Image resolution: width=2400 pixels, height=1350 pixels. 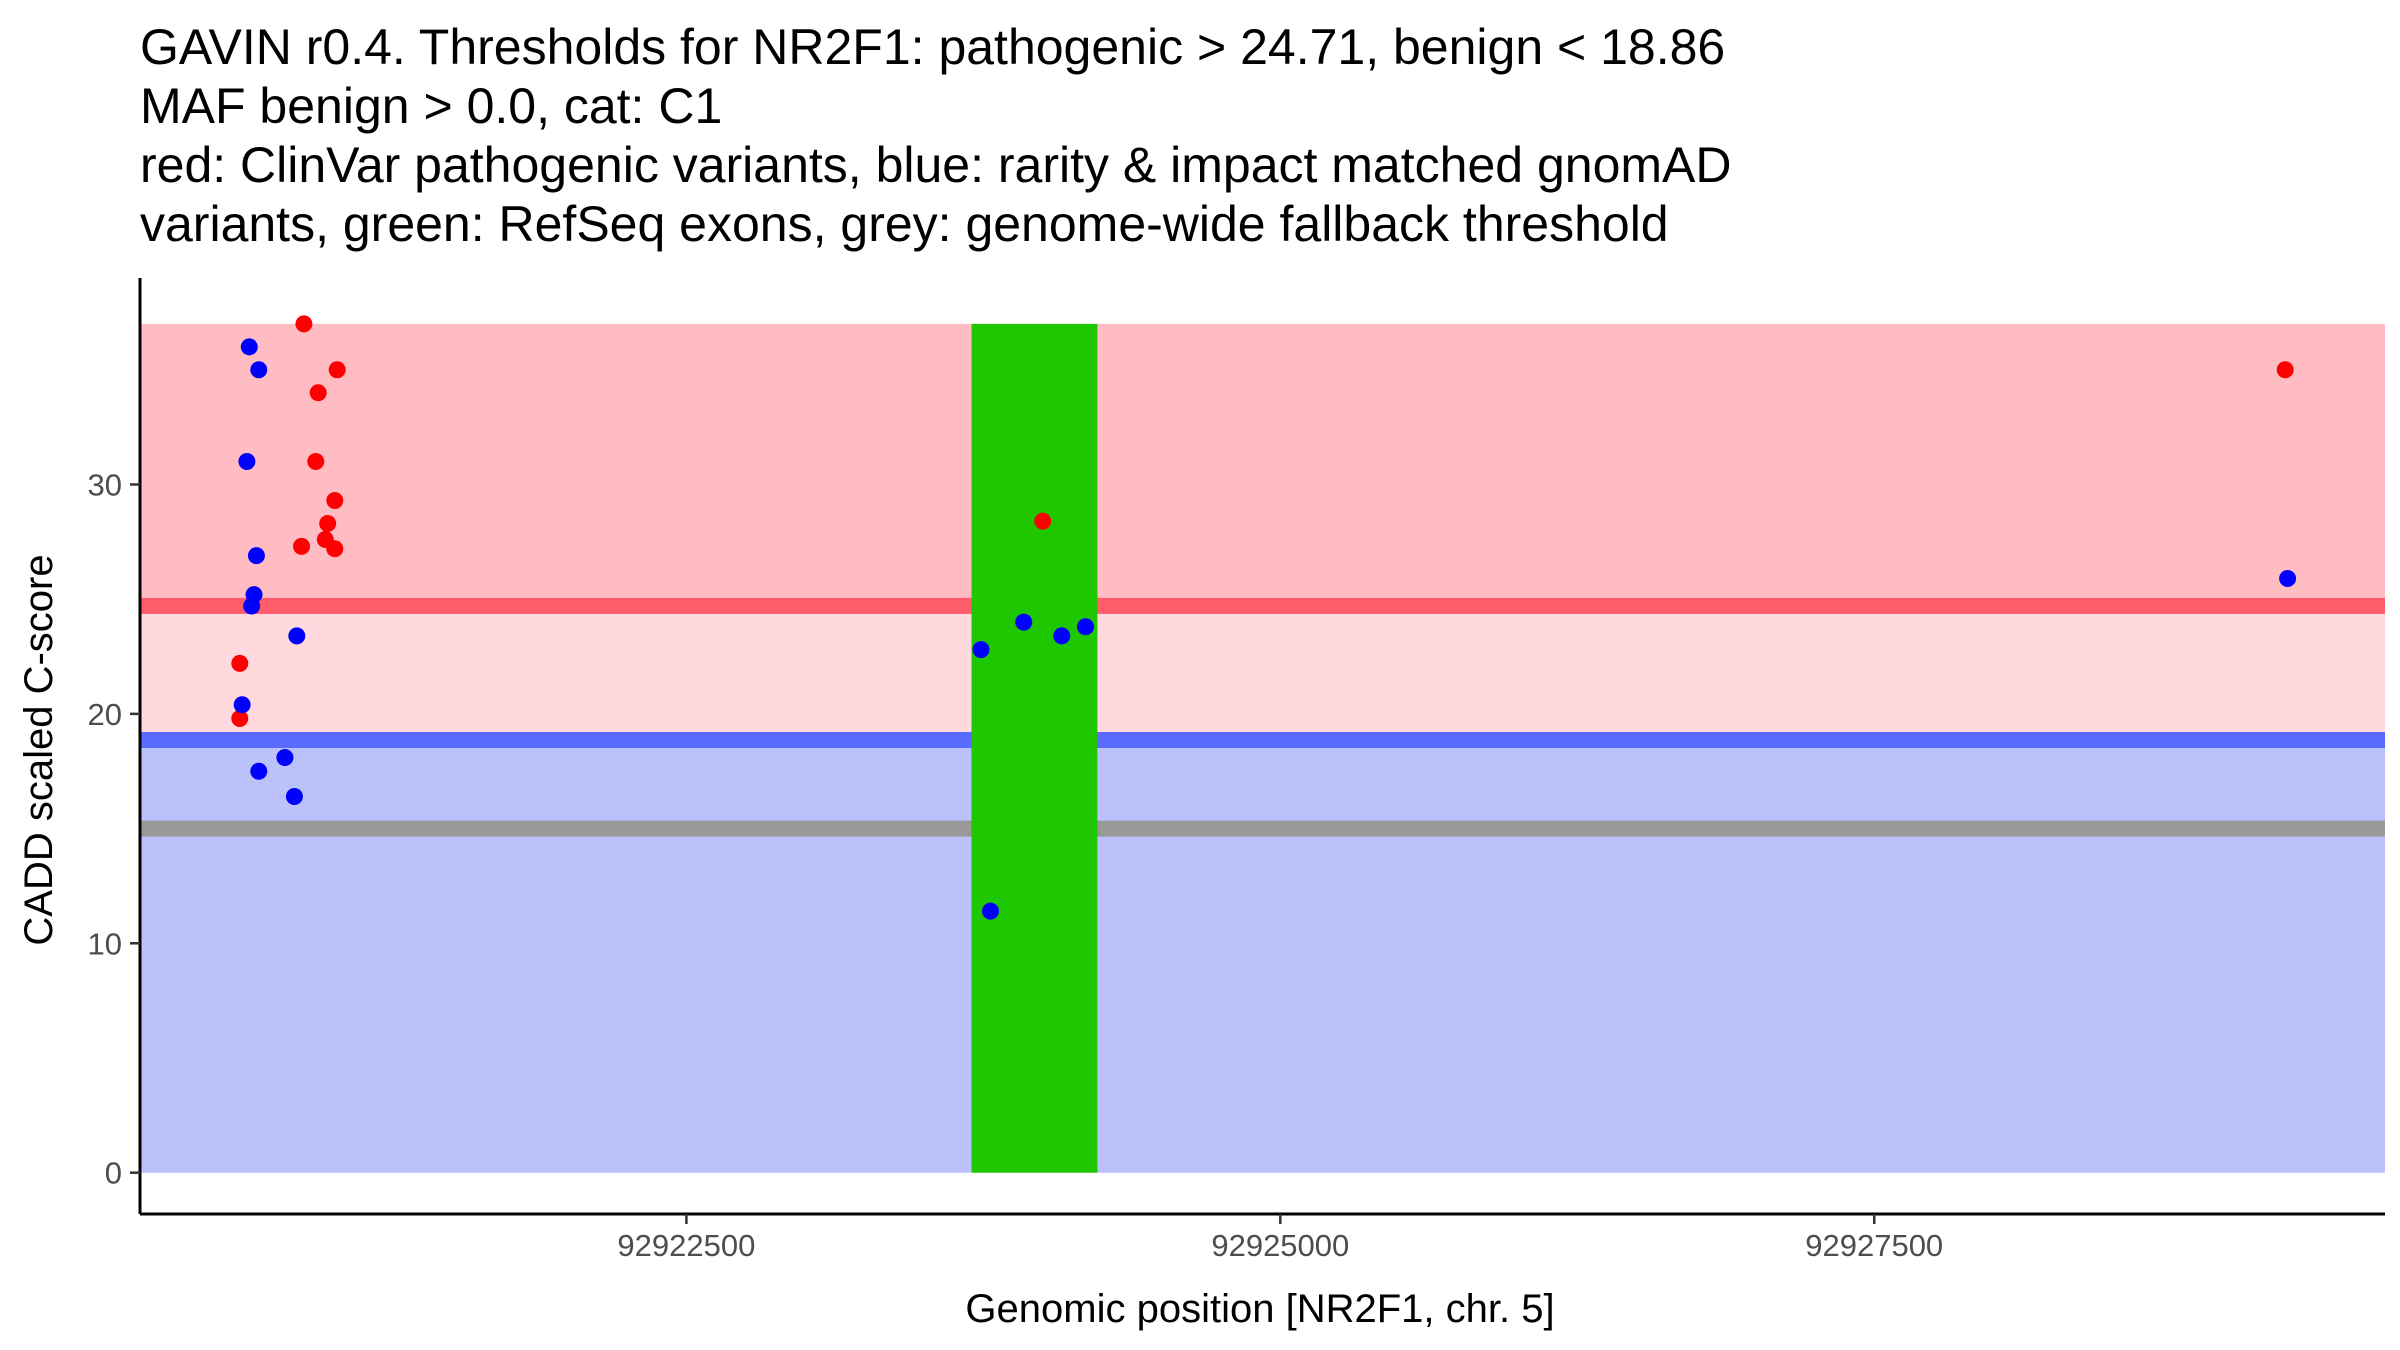 I want to click on exon-layer, so click(x=1034, y=748).